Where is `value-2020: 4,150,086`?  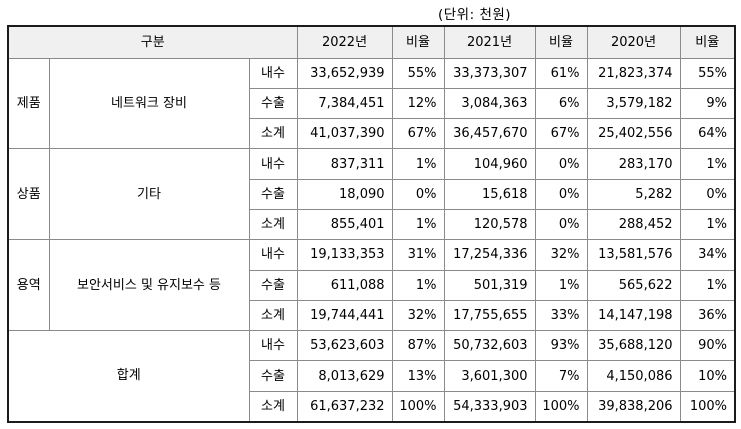
value-2020: 4,150,086 is located at coordinates (633, 376).